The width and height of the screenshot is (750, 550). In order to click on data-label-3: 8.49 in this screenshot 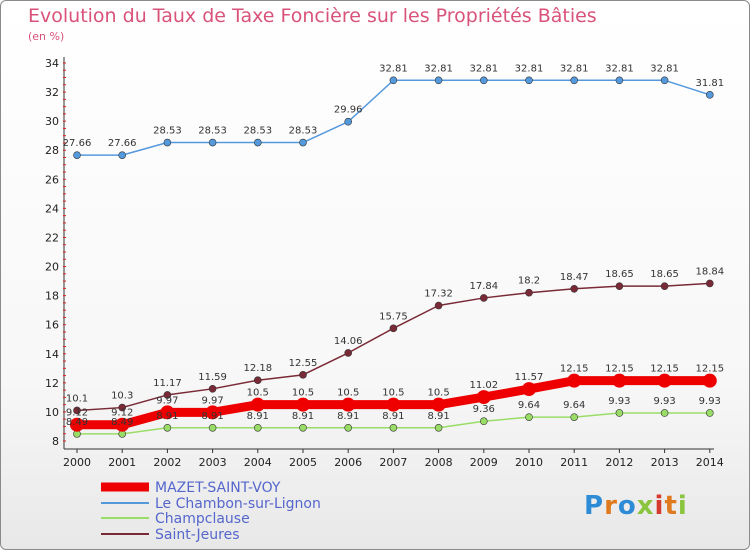, I will do `click(77, 422)`.